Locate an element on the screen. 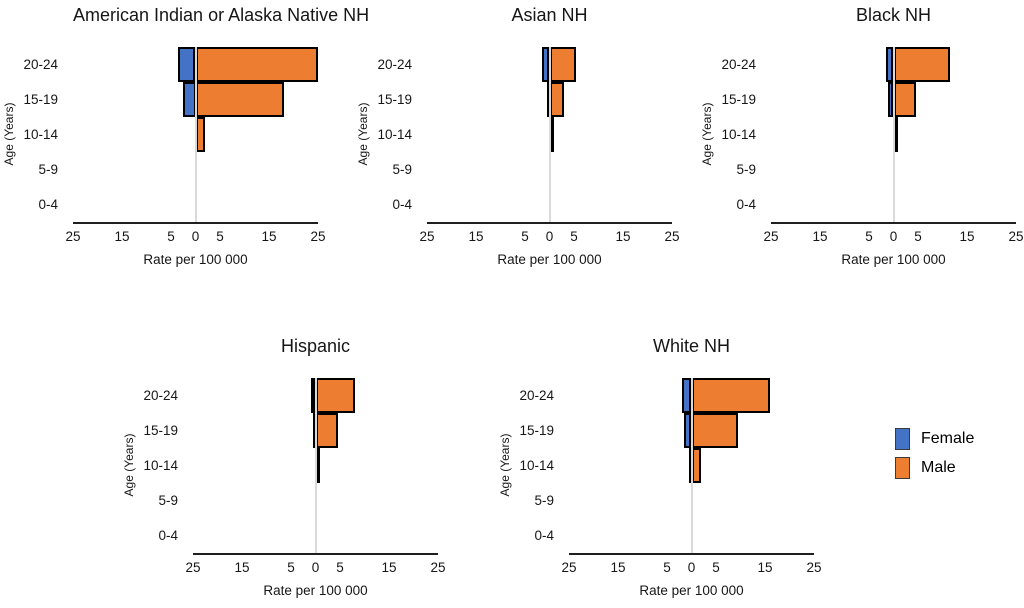 The image size is (1024, 608). chart-title: Black NH is located at coordinates (893, 15).